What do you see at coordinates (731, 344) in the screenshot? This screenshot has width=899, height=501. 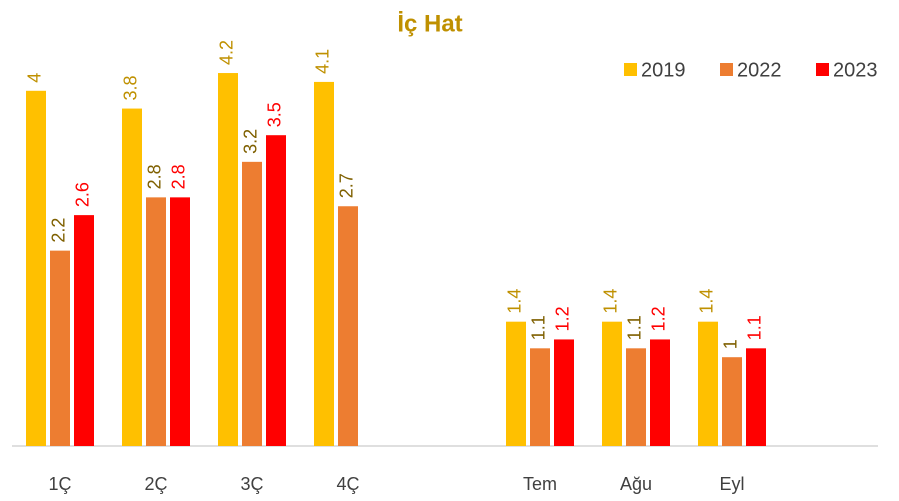 I see `value-label: 1` at bounding box center [731, 344].